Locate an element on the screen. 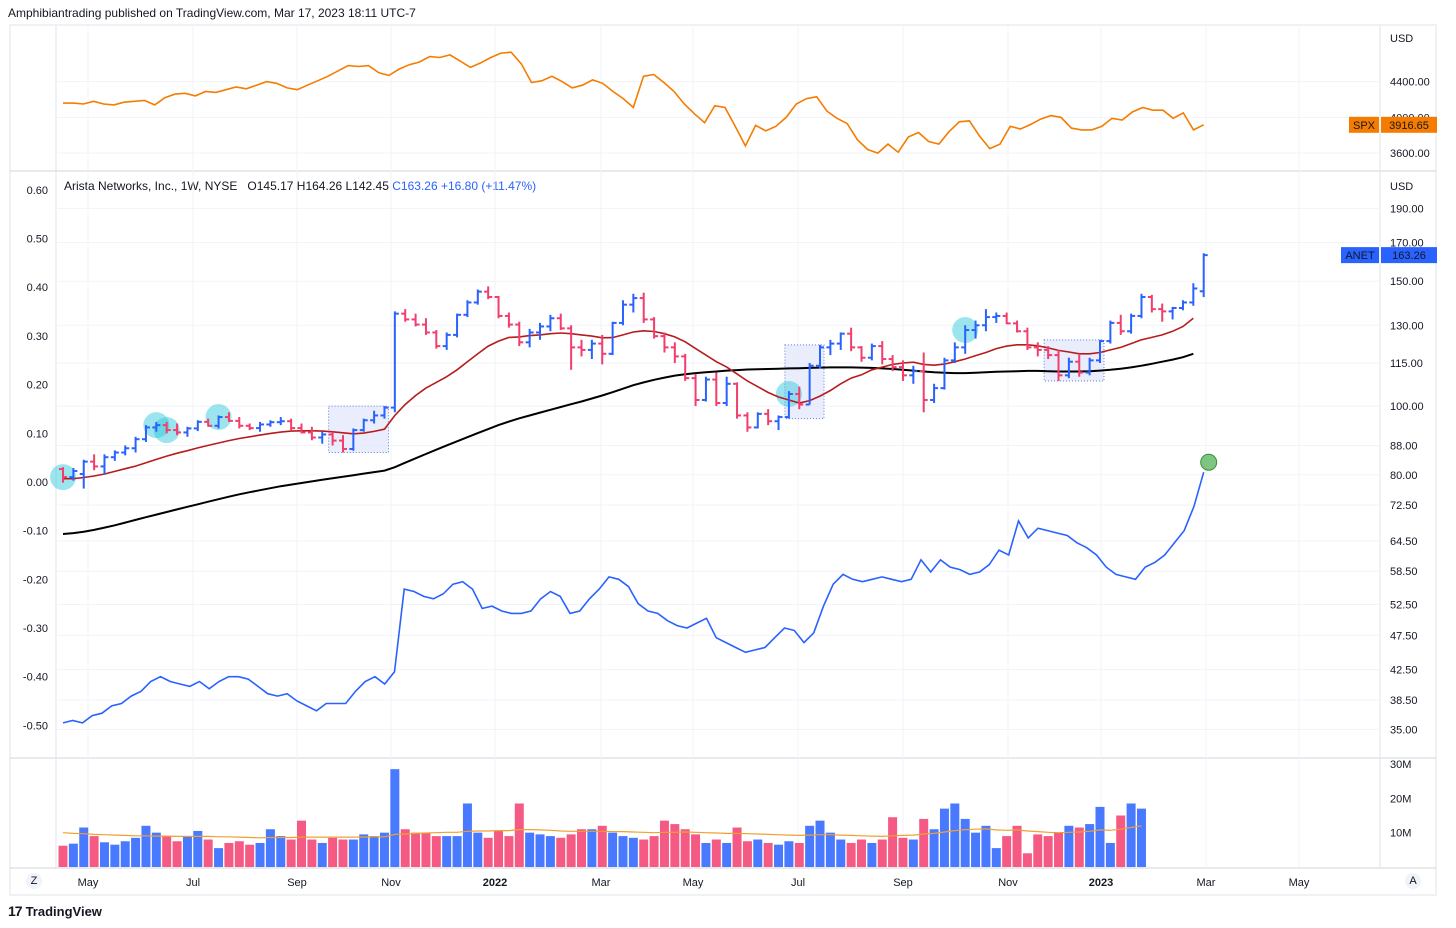 Image resolution: width=1456 pixels, height=928 pixels. spx-symbol-label: SPX is located at coordinates (1364, 126).